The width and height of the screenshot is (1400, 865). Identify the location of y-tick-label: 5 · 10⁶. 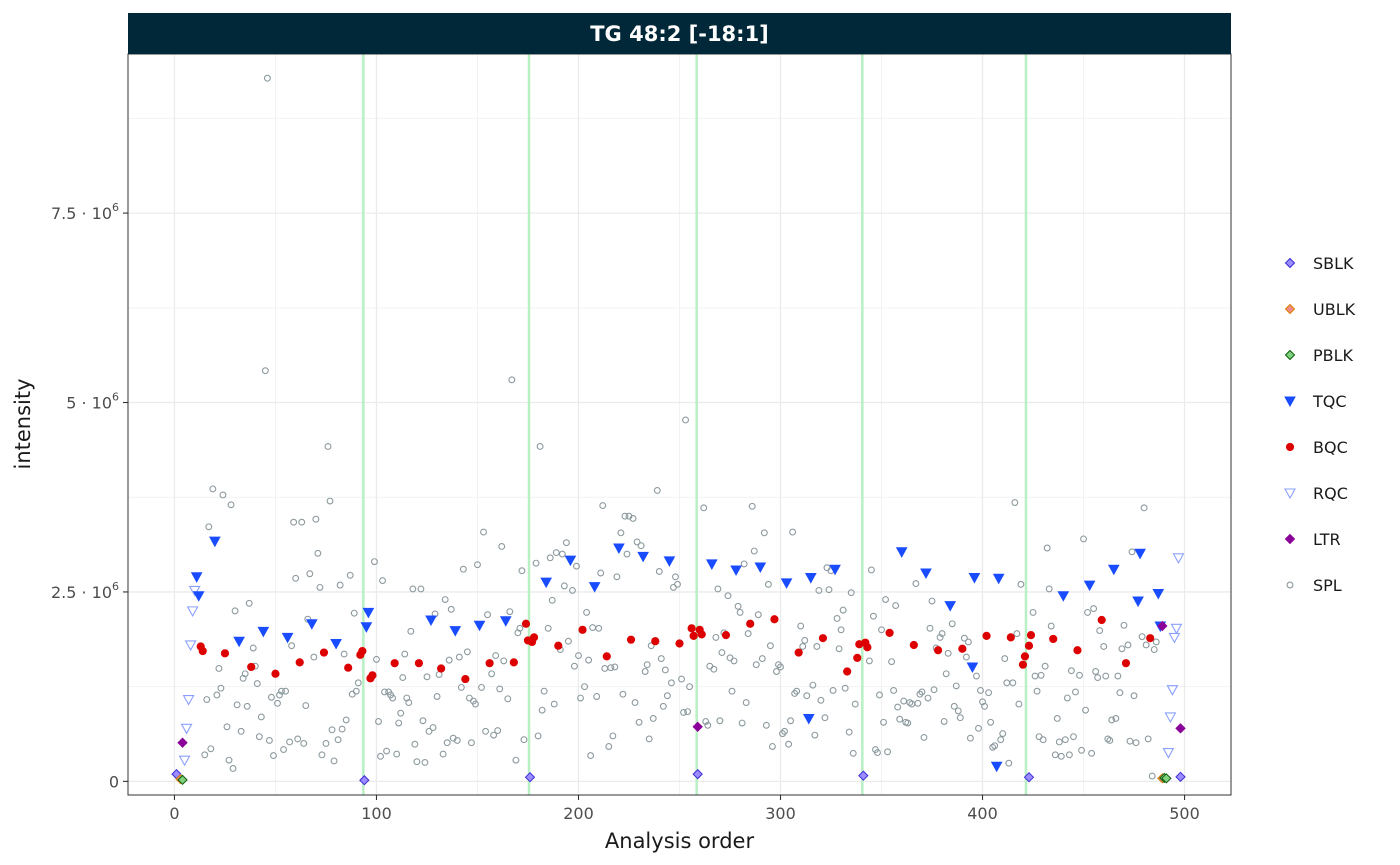
(92, 402).